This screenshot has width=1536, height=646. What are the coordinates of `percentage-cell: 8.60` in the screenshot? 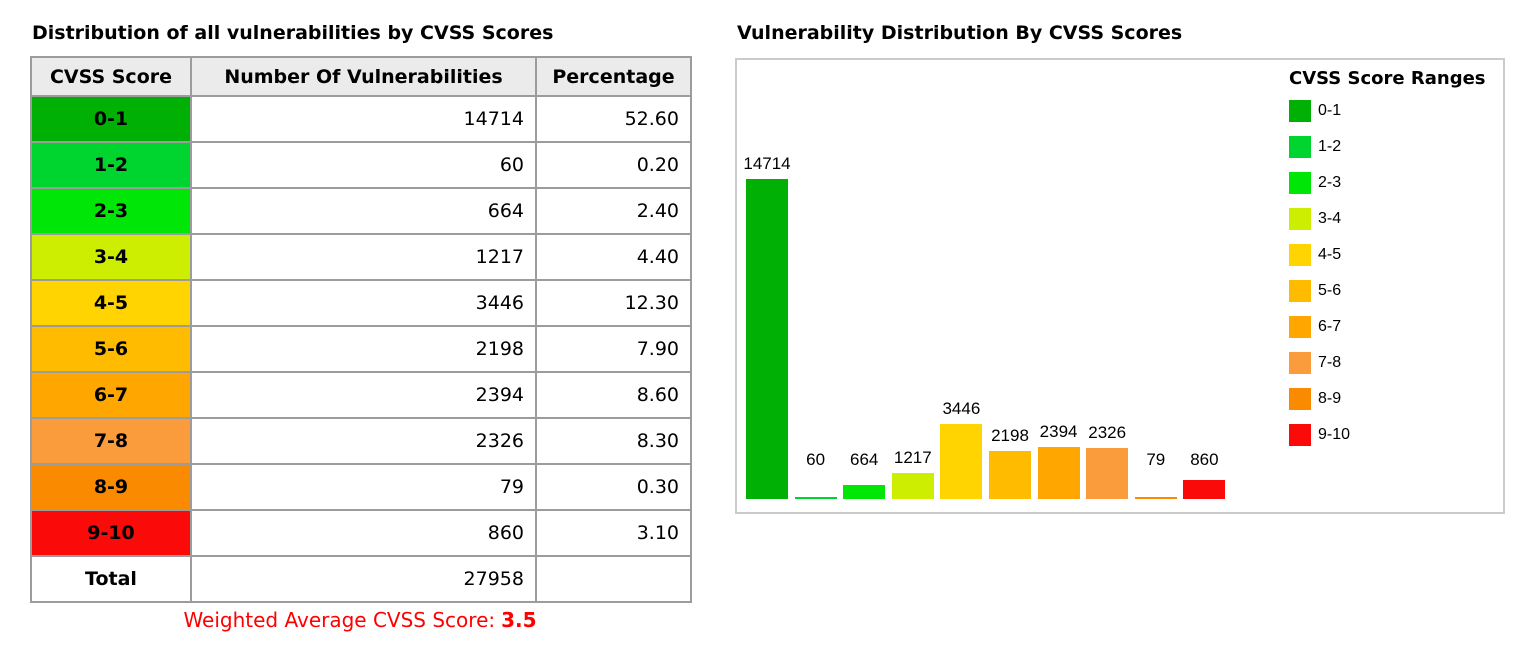 It's located at (613, 395).